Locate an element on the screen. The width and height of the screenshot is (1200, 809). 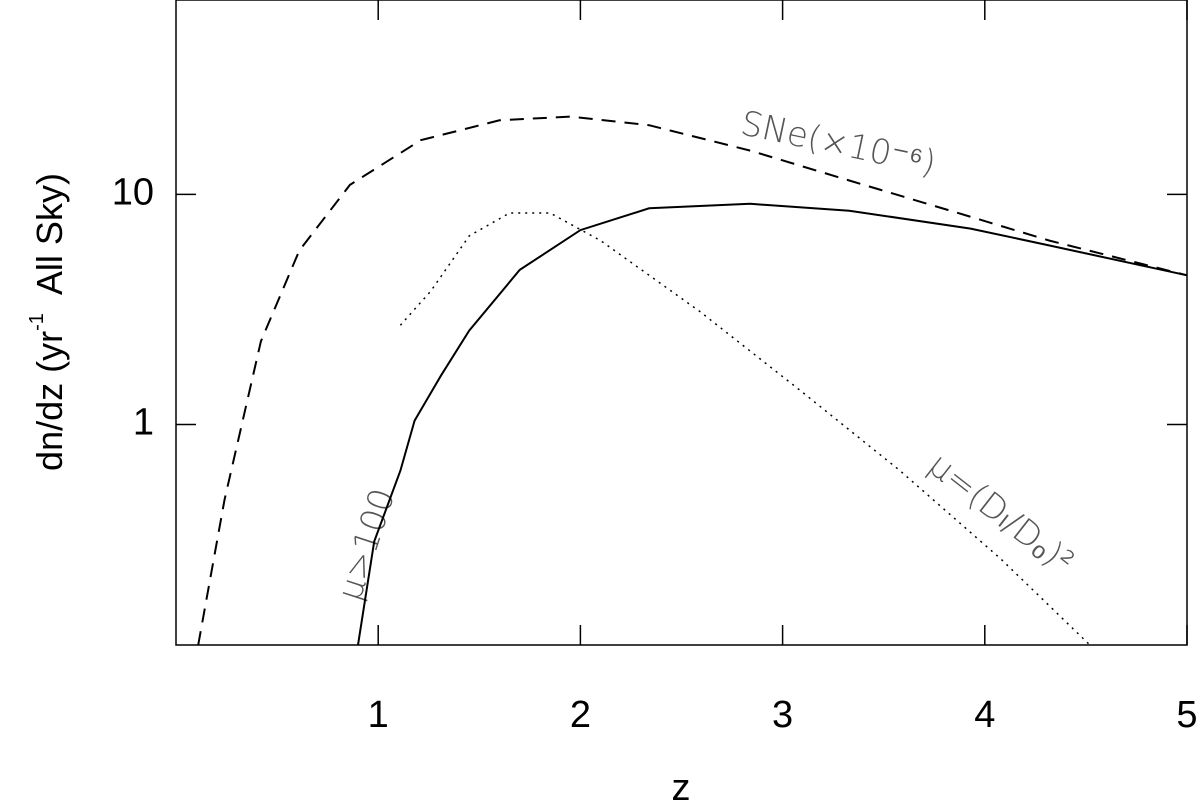
x-axis-label: z is located at coordinates (681, 788).